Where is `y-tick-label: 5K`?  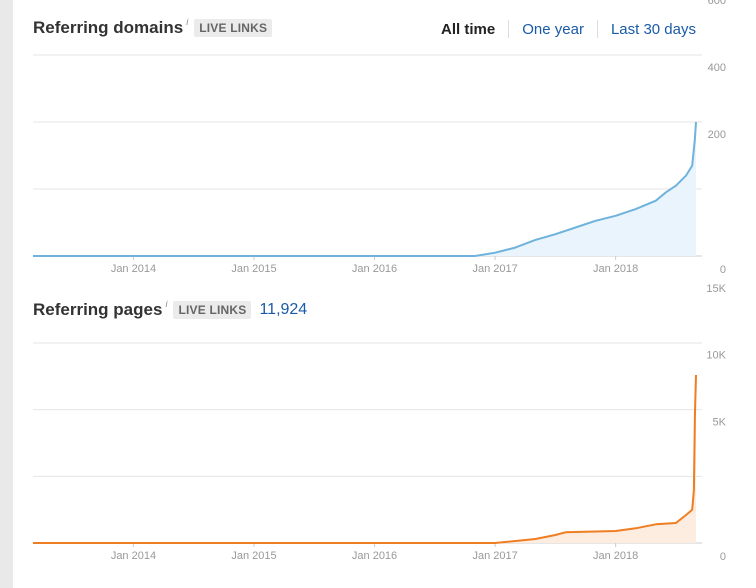 y-tick-label: 5K is located at coordinates (720, 422).